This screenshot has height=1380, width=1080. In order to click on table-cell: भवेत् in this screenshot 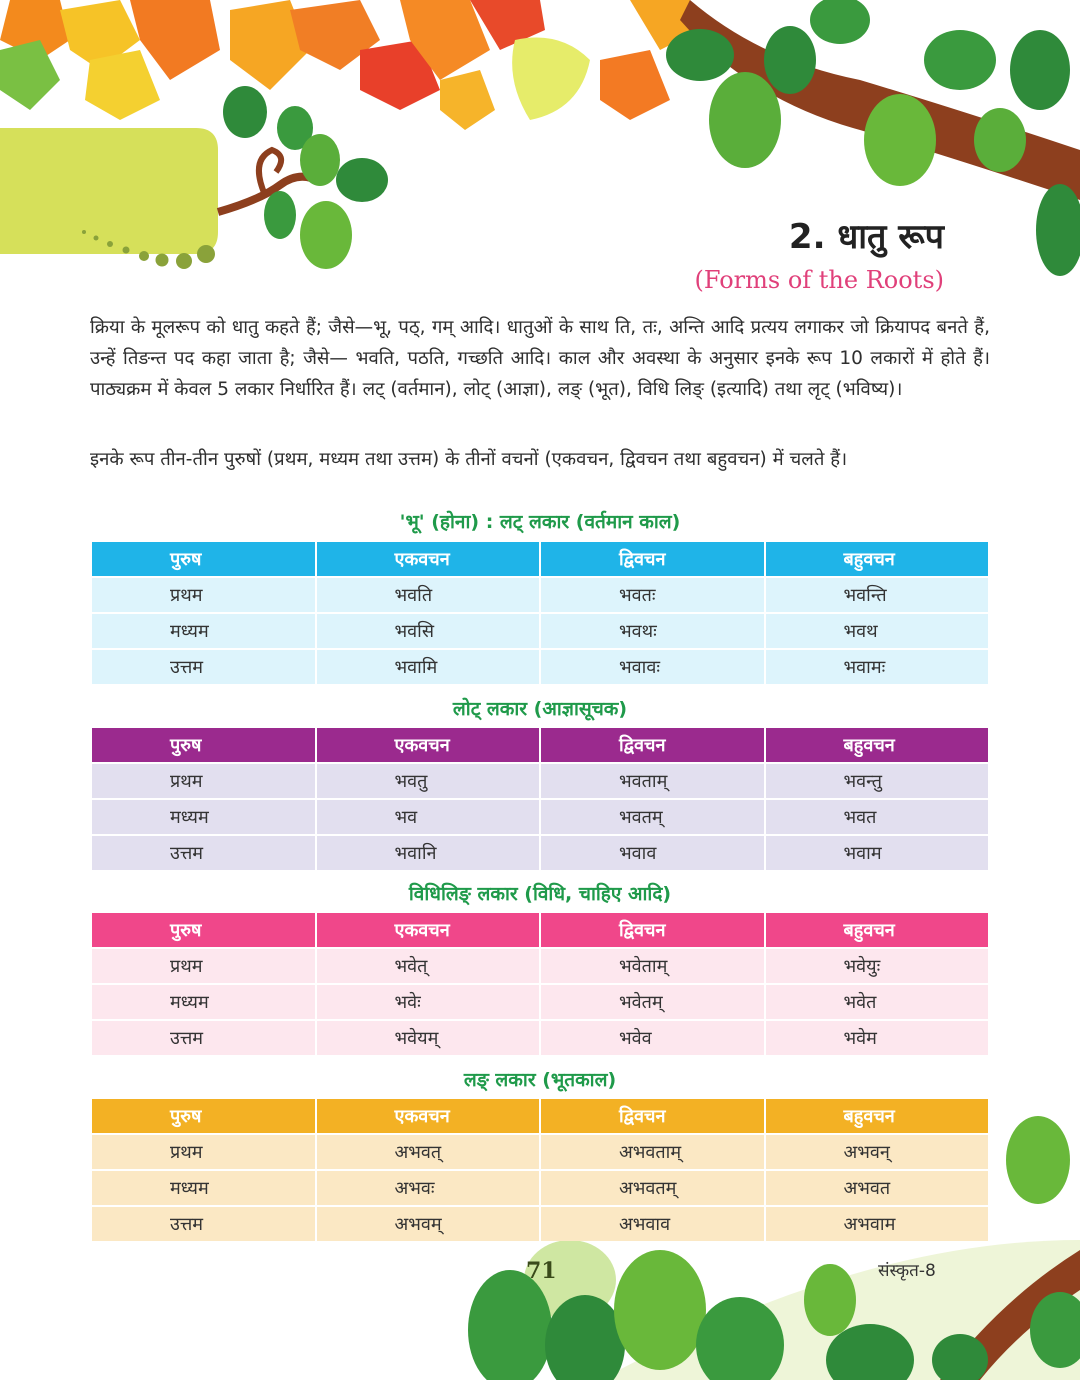, I will do `click(427, 966)`.